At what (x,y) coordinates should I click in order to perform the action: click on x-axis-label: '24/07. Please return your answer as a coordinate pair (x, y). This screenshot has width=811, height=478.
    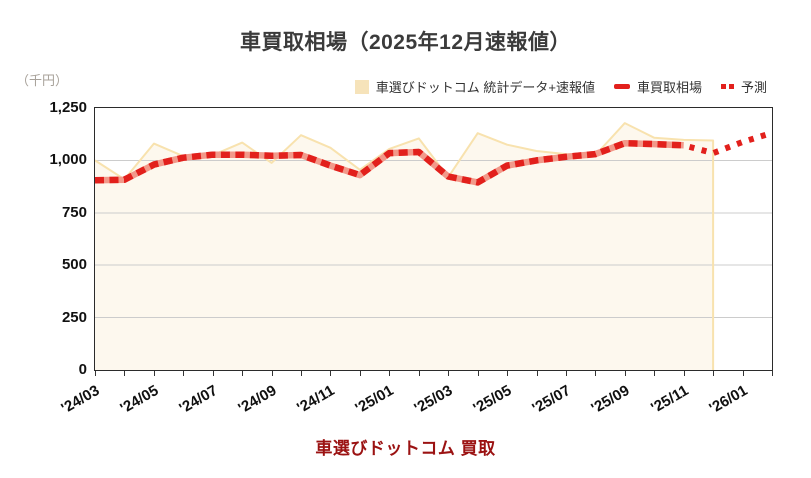
    Looking at the image, I should click on (198, 400).